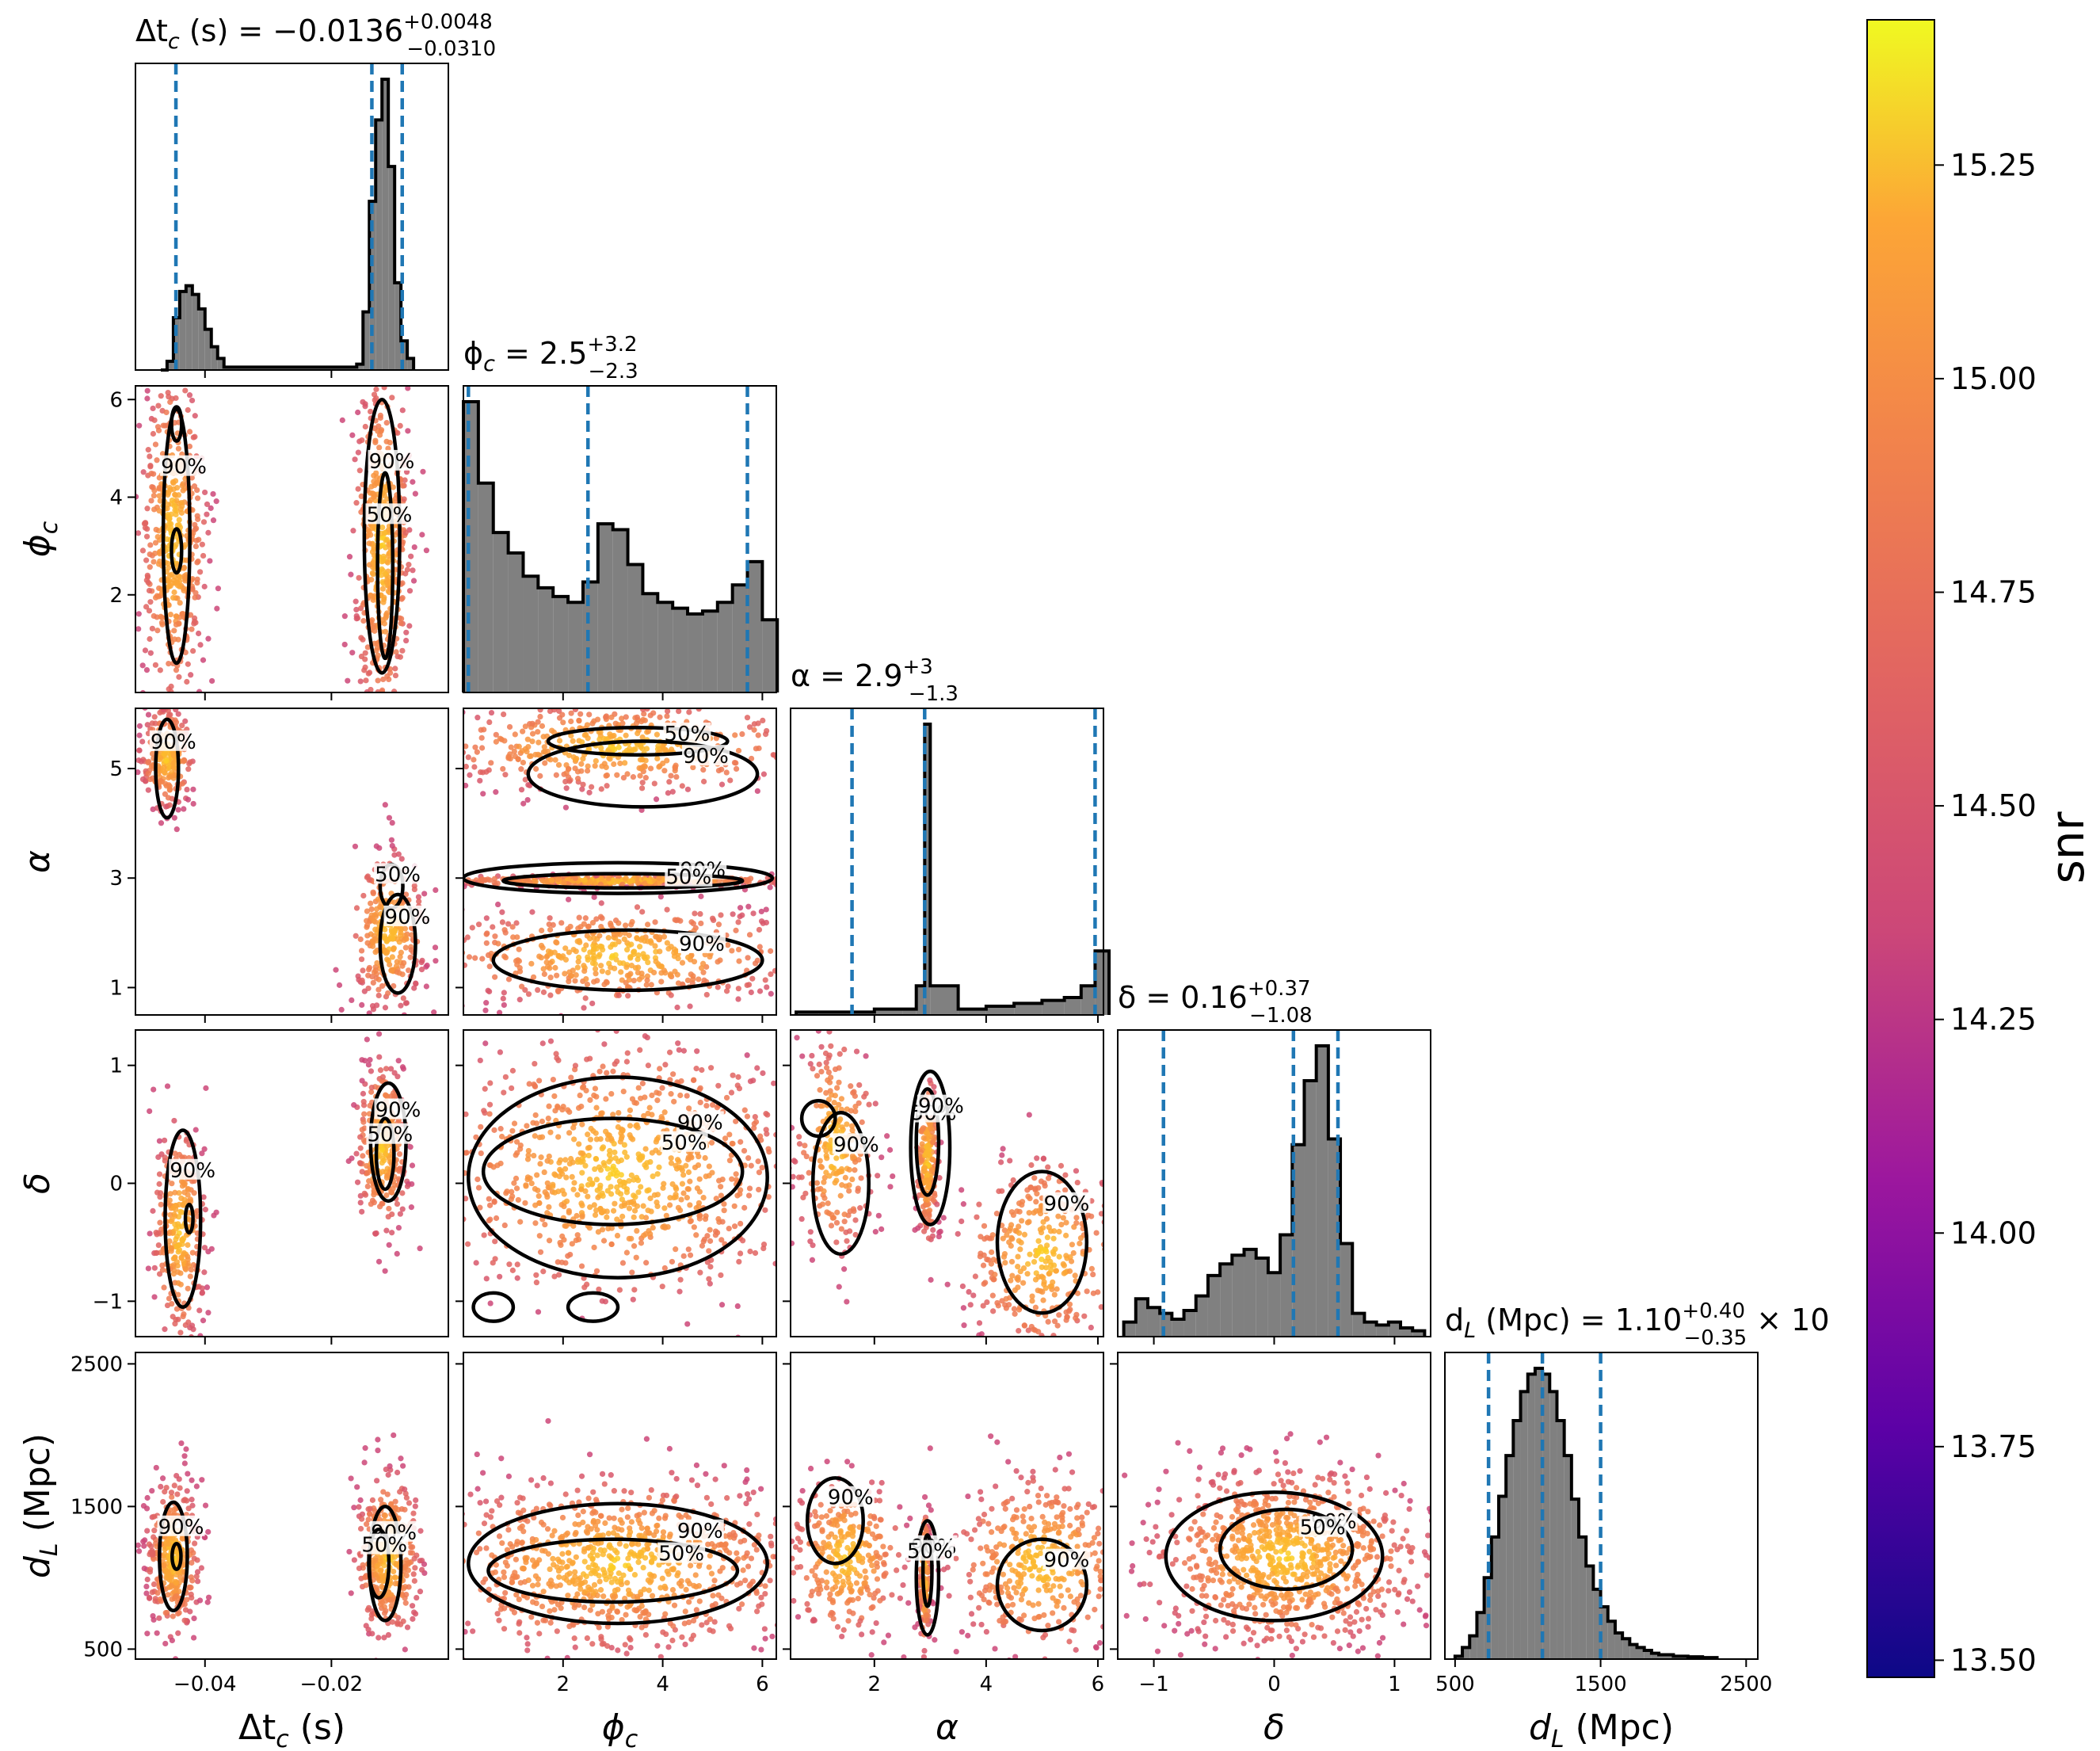 The image size is (2100, 1751). What do you see at coordinates (1993, 1659) in the screenshot?
I see `colorbar-tick-label: 13.50` at bounding box center [1993, 1659].